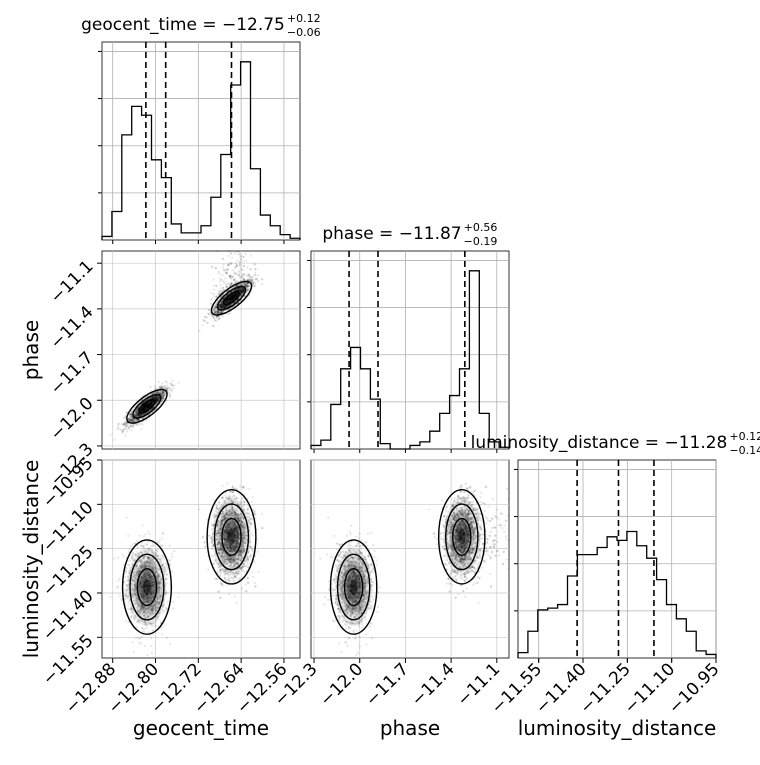  What do you see at coordinates (615, 561) in the screenshot?
I see `hist-panel-luminosity_distance` at bounding box center [615, 561].